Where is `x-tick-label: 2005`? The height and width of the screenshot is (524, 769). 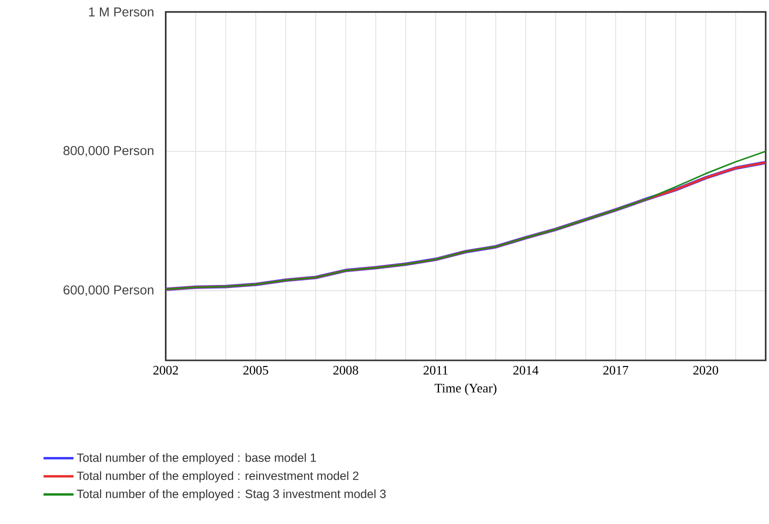
x-tick-label: 2005 is located at coordinates (255, 370).